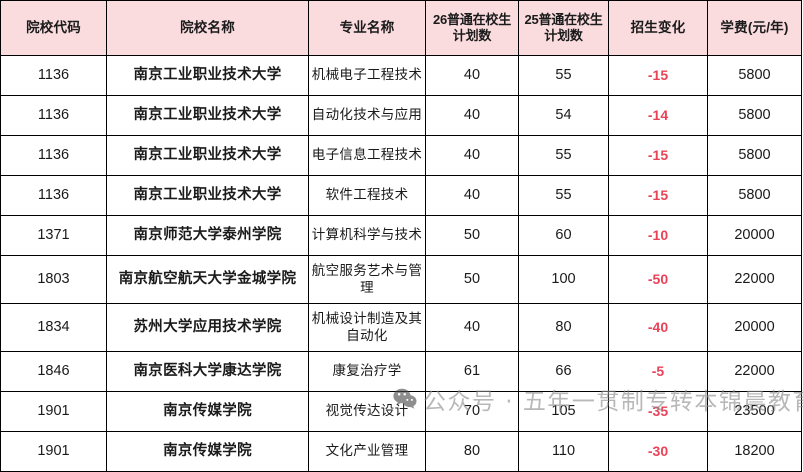 This screenshot has width=803, height=472. I want to click on cell-change: -35, so click(658, 411).